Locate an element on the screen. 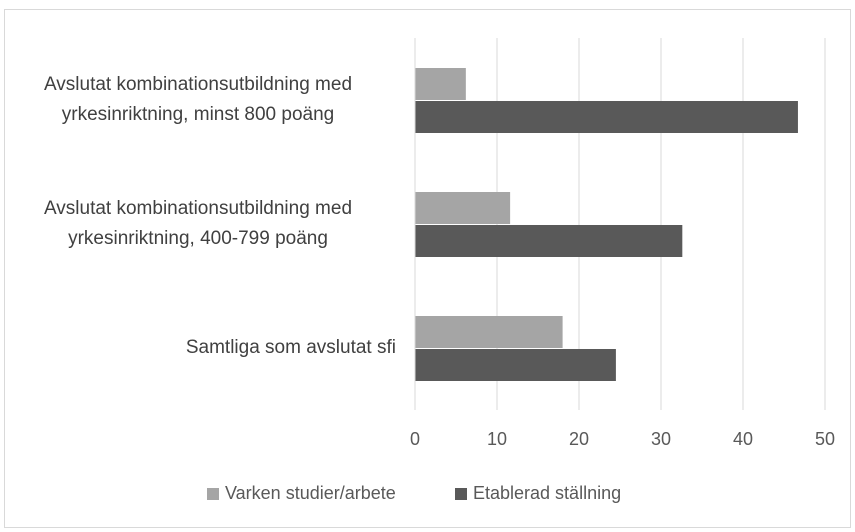 Image resolution: width=855 pixels, height=532 pixels. y-tick-label: Samtliga som avslutat sfi is located at coordinates (290, 347).